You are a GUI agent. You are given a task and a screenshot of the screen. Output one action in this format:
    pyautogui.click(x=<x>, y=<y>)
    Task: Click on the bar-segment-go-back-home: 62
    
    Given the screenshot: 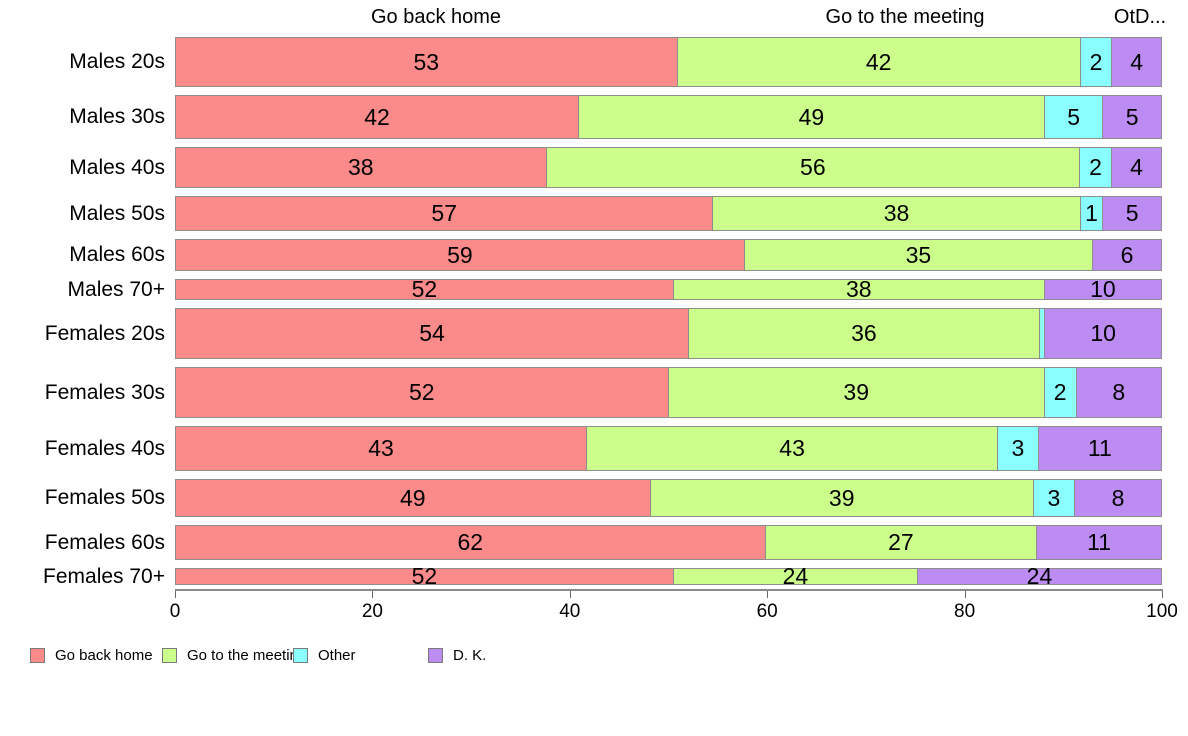 What is the action you would take?
    pyautogui.click(x=470, y=542)
    